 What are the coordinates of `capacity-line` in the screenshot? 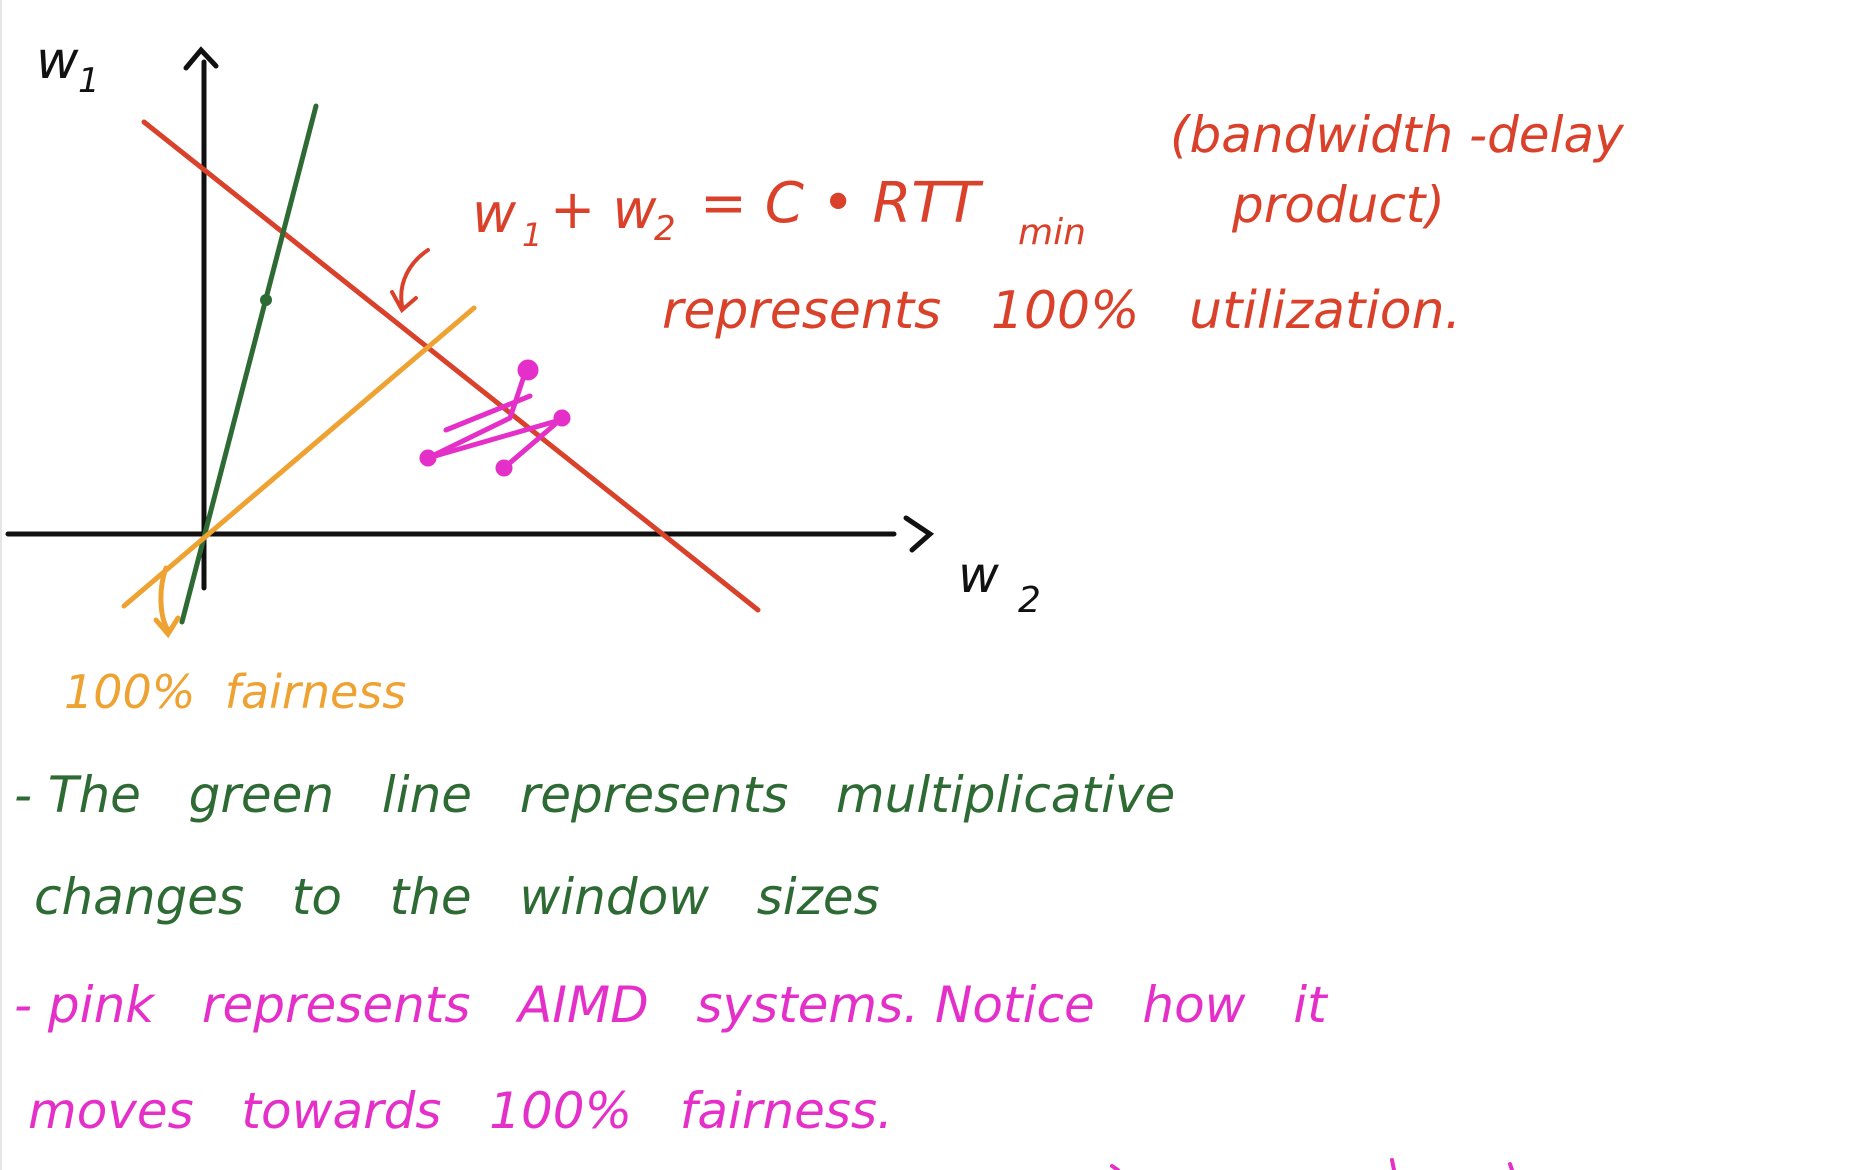 It's located at (451, 366).